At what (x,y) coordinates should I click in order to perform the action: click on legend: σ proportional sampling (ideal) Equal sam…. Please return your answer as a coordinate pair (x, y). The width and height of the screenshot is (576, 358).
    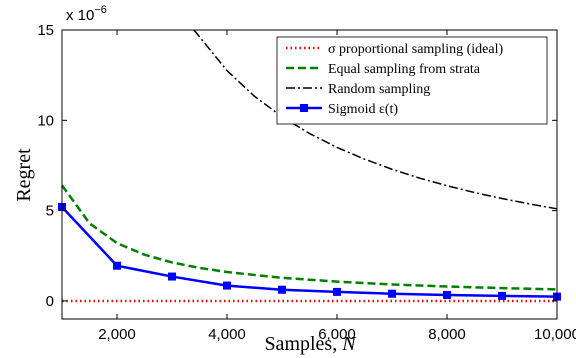
    Looking at the image, I should click on (412, 80).